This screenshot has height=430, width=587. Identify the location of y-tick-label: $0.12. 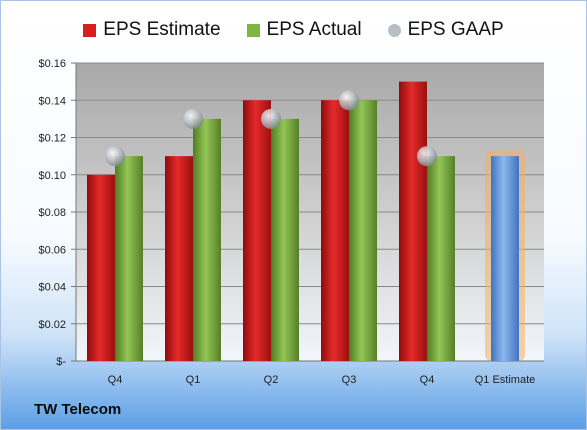
(52, 139).